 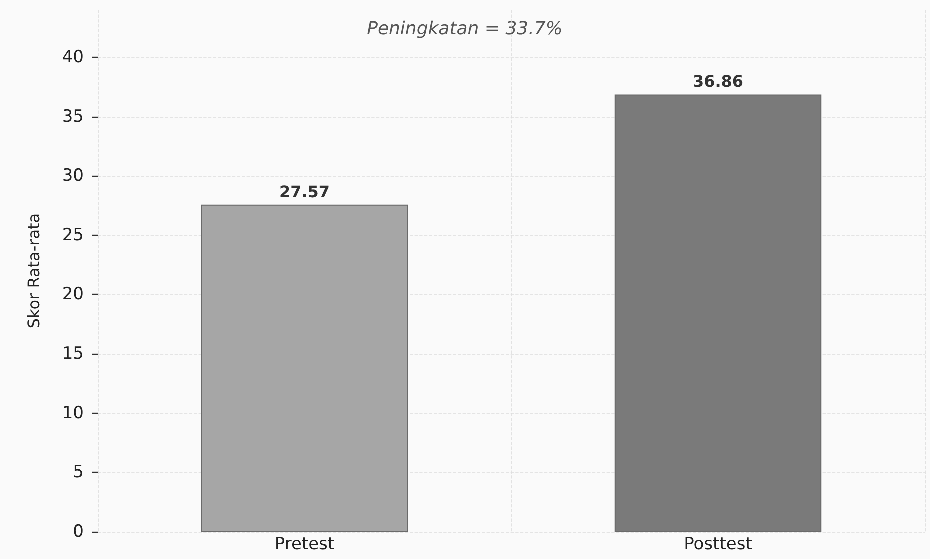 I want to click on y-tick-label: 10, so click(x=73, y=413).